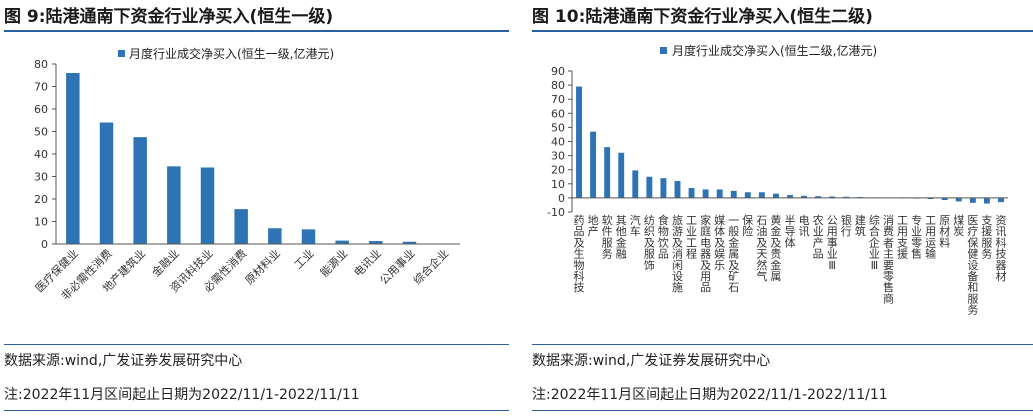 This screenshot has height=416, width=1033. What do you see at coordinates (231, 53) in the screenshot?
I see `legend-label: 月度行业成交净买入(恒生一级,亿港元)` at bounding box center [231, 53].